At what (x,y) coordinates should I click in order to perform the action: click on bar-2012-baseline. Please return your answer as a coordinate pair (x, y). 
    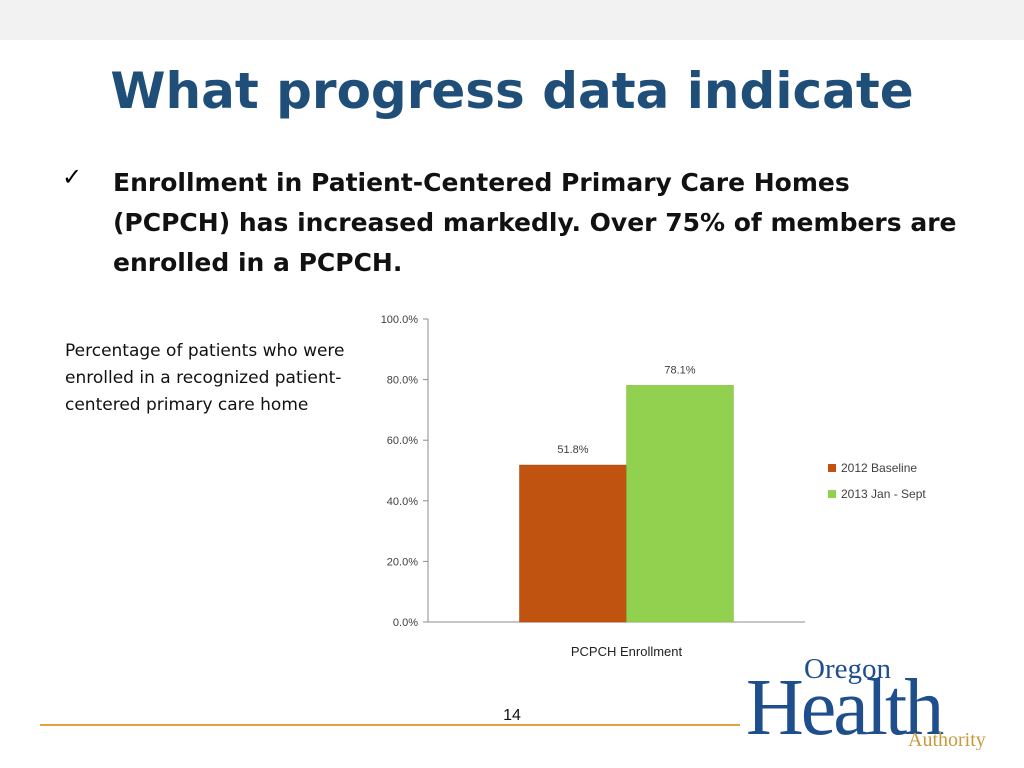
    Looking at the image, I should click on (573, 543).